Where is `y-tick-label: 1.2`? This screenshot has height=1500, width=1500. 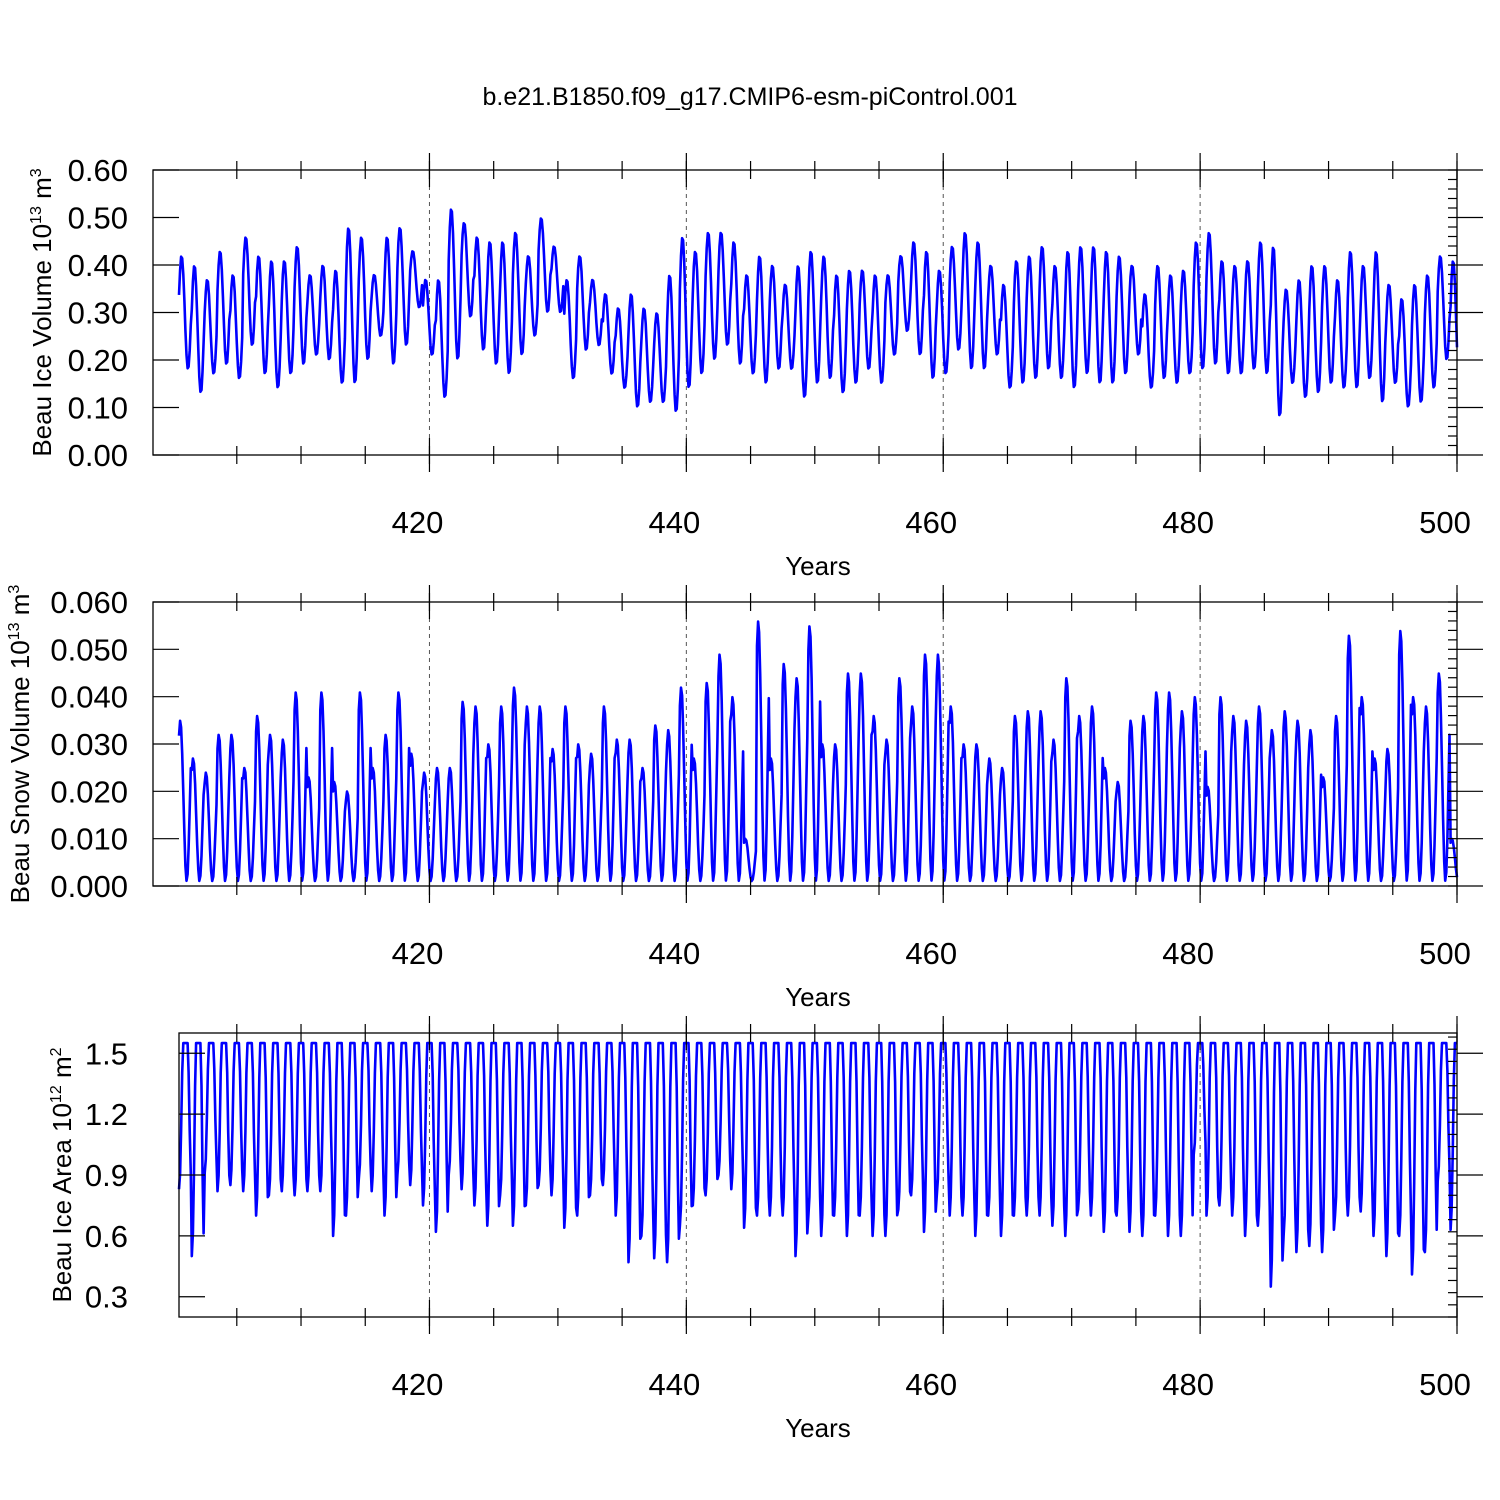
y-tick-label: 1.2 is located at coordinates (106, 1114).